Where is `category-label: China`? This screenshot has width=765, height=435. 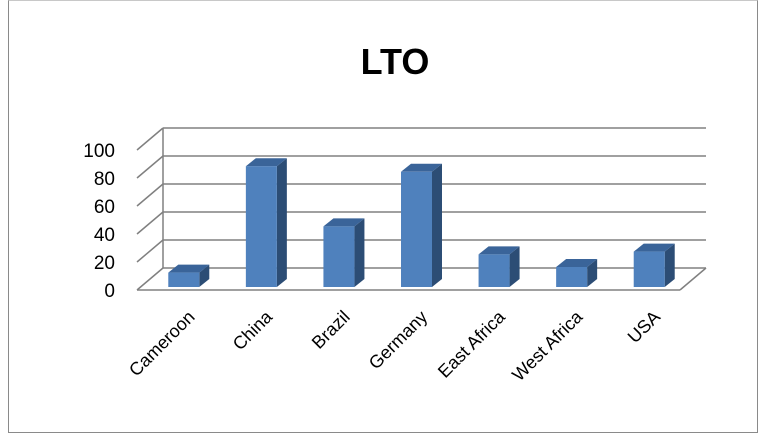
category-label: China is located at coordinates (253, 330).